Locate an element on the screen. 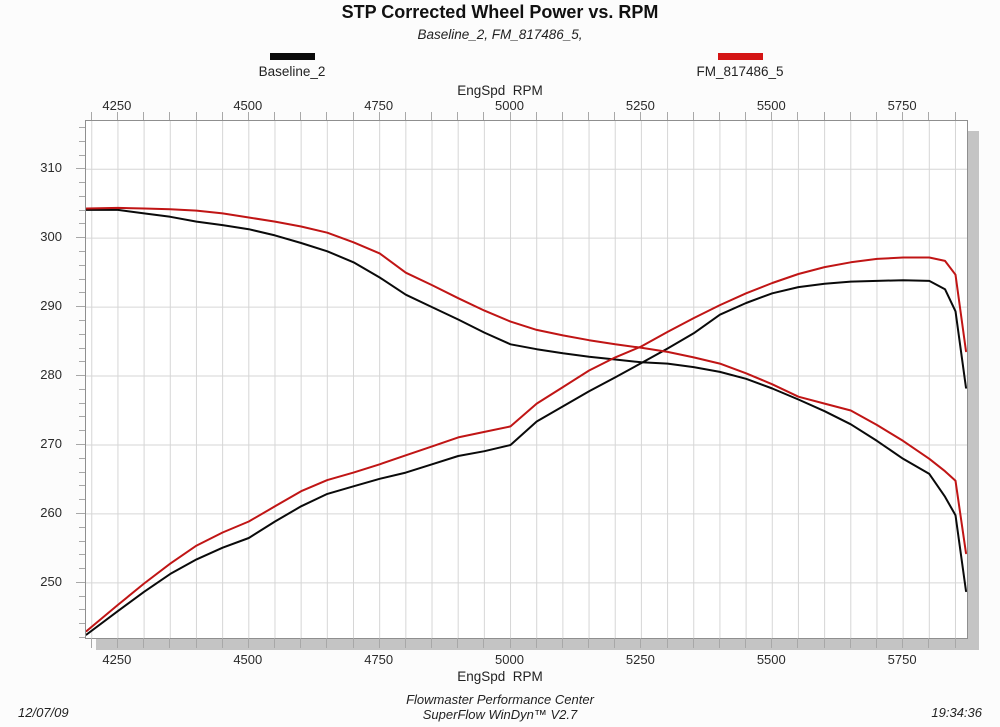 This screenshot has height=727, width=1000. x-tick-label-top: 5000 is located at coordinates (509, 105).